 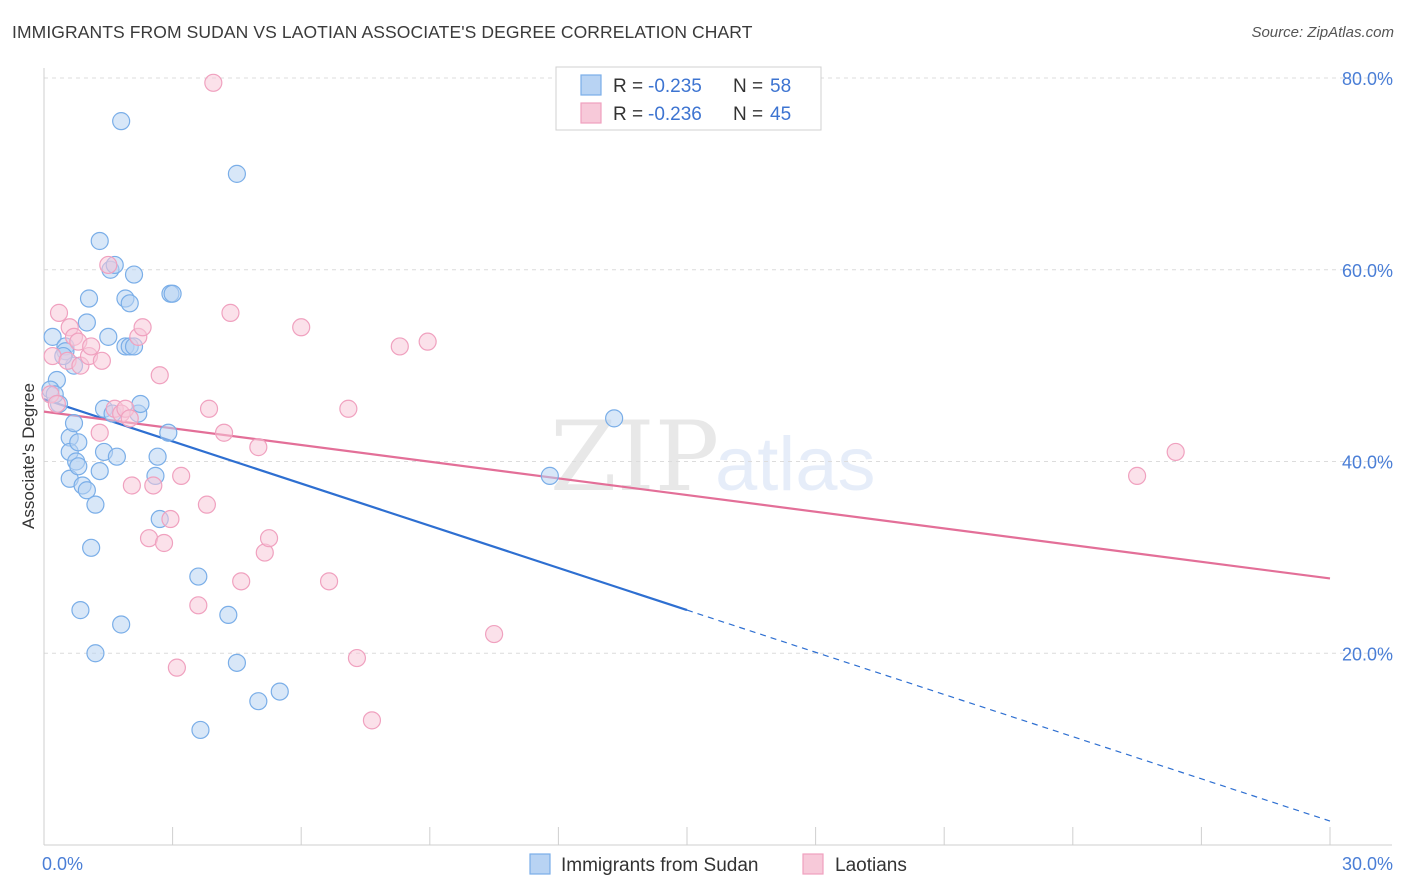 I want to click on legend-r-label-1: R =, so click(x=628, y=86).